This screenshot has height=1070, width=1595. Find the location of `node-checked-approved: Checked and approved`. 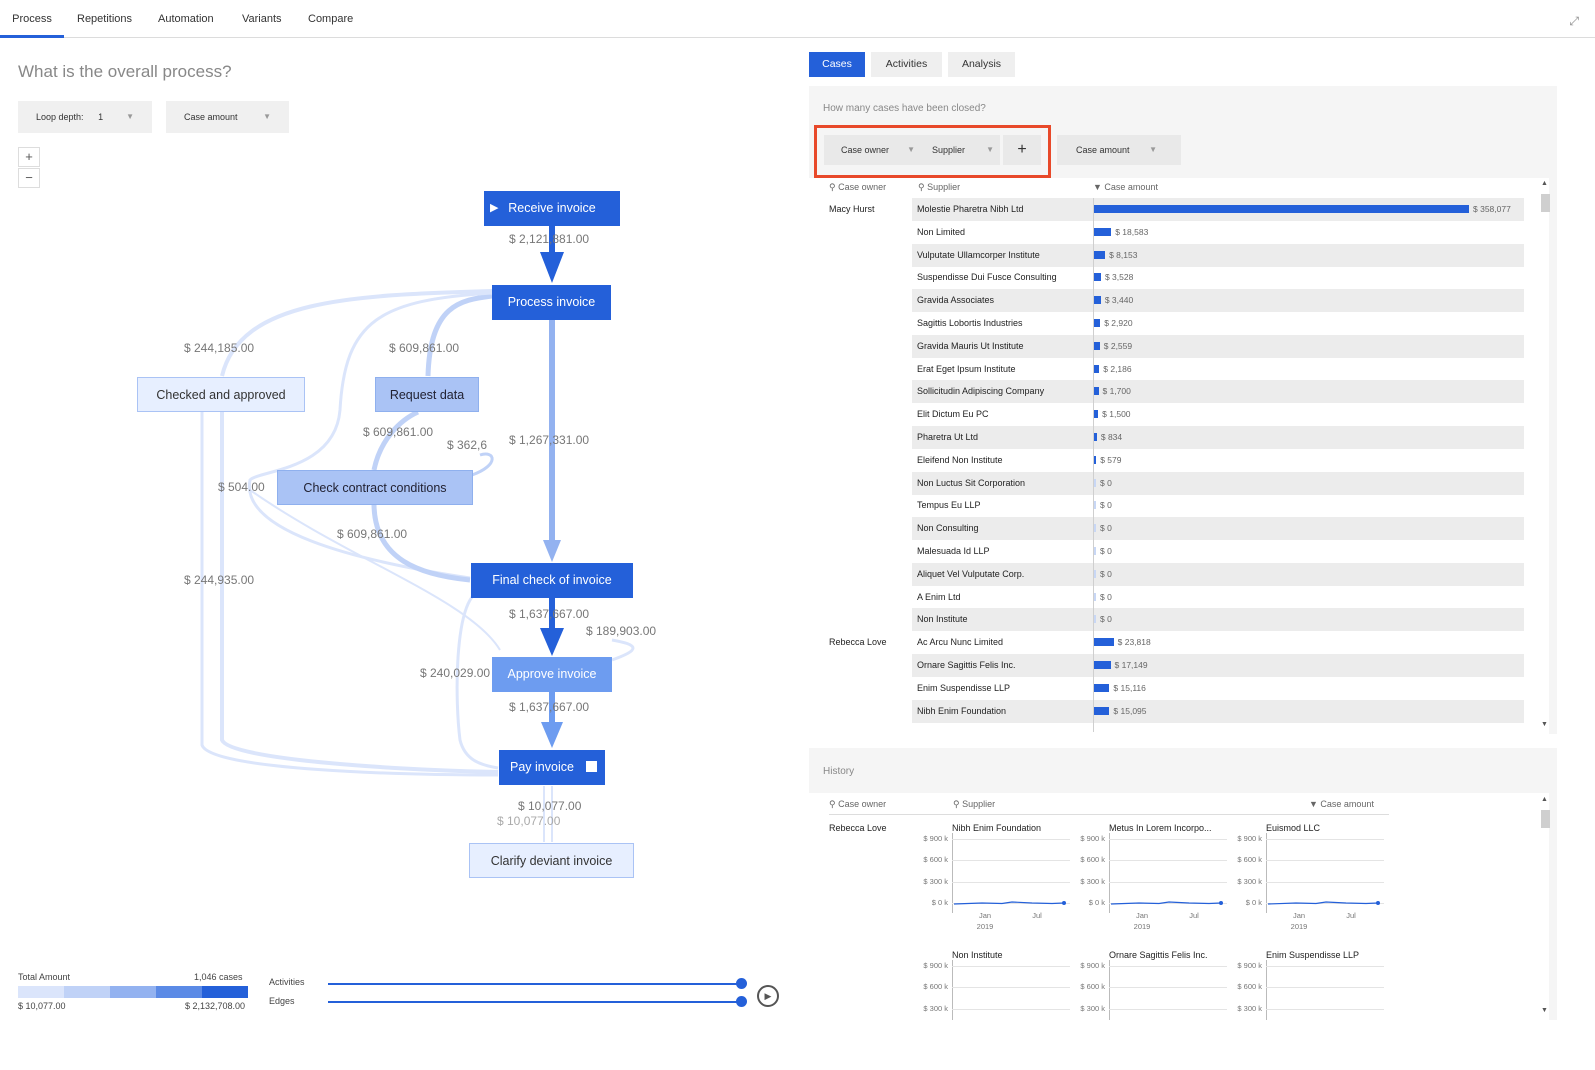

node-checked-approved: Checked and approved is located at coordinates (221, 394).